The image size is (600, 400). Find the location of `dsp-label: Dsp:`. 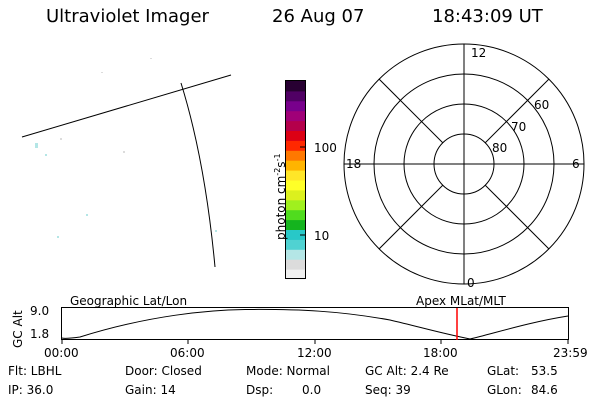

dsp-label: Dsp: is located at coordinates (260, 390).